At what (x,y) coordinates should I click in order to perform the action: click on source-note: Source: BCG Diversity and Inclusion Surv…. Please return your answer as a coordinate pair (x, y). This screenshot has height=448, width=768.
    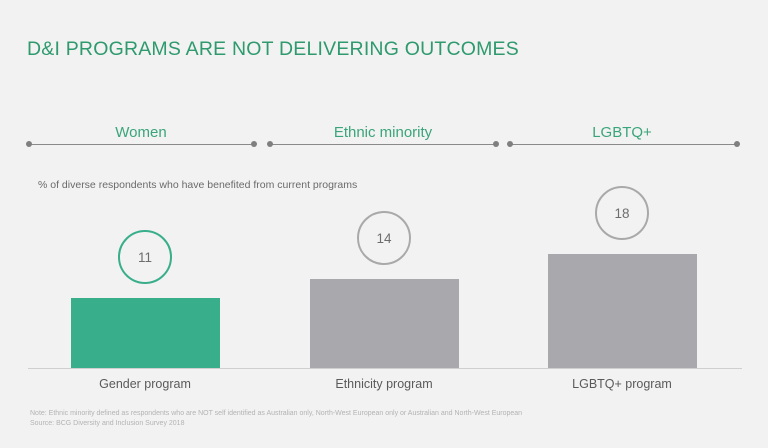
    Looking at the image, I should click on (107, 423).